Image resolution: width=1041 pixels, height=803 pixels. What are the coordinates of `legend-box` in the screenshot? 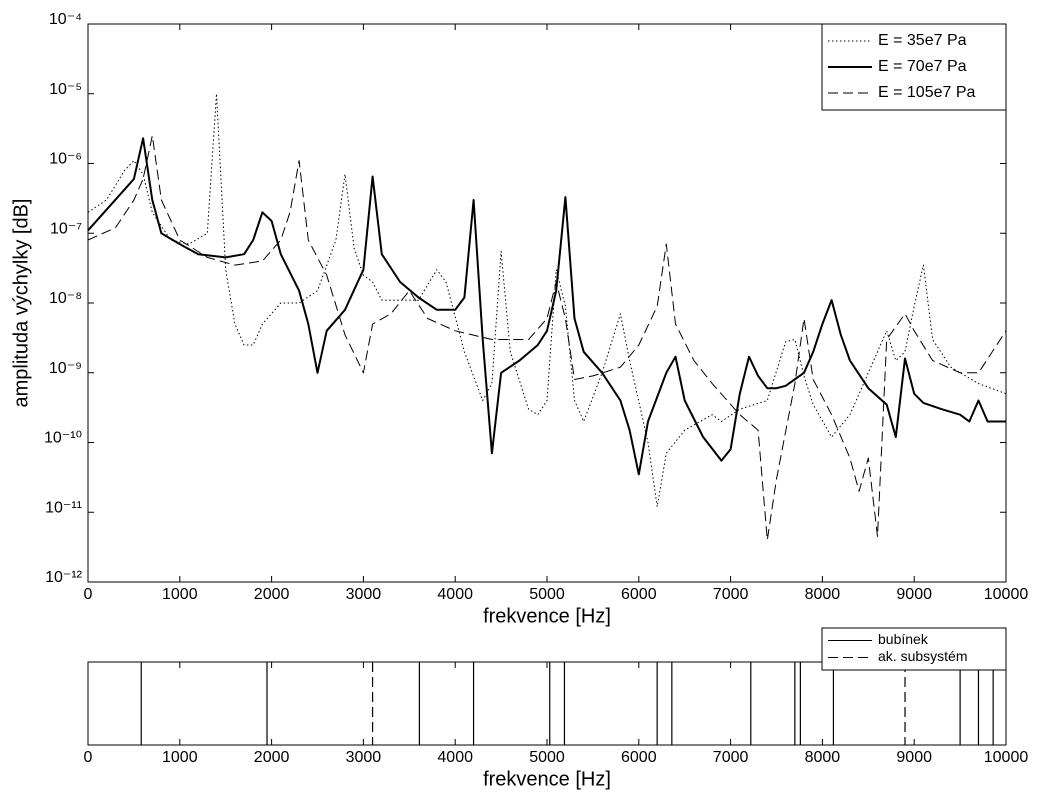 It's located at (914, 649).